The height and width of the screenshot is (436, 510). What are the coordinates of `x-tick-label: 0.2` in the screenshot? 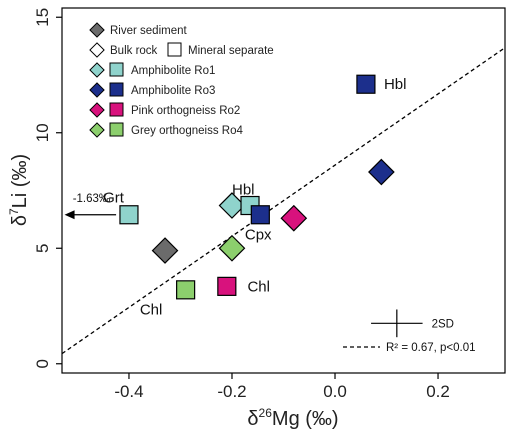 It's located at (438, 391).